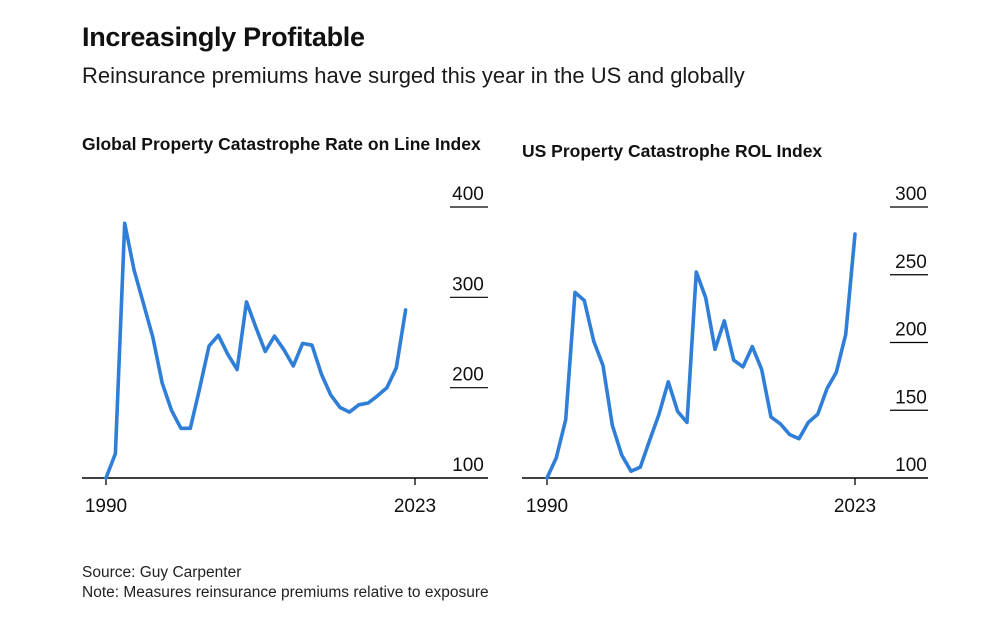  Describe the element at coordinates (672, 151) in the screenshot. I see `us-panel-title: US Property Catastrophe ROL Index` at that location.